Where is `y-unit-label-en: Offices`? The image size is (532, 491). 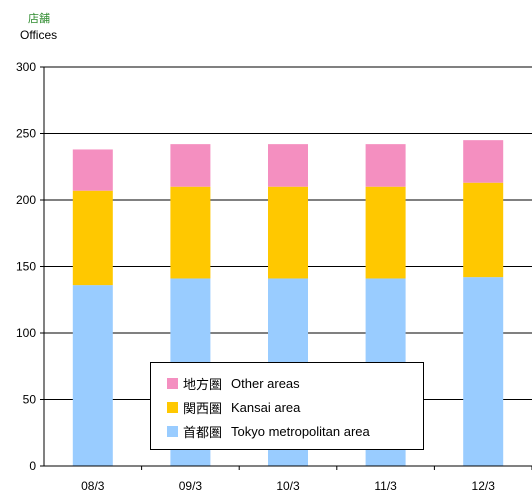
y-unit-label-en: Offices is located at coordinates (39, 35).